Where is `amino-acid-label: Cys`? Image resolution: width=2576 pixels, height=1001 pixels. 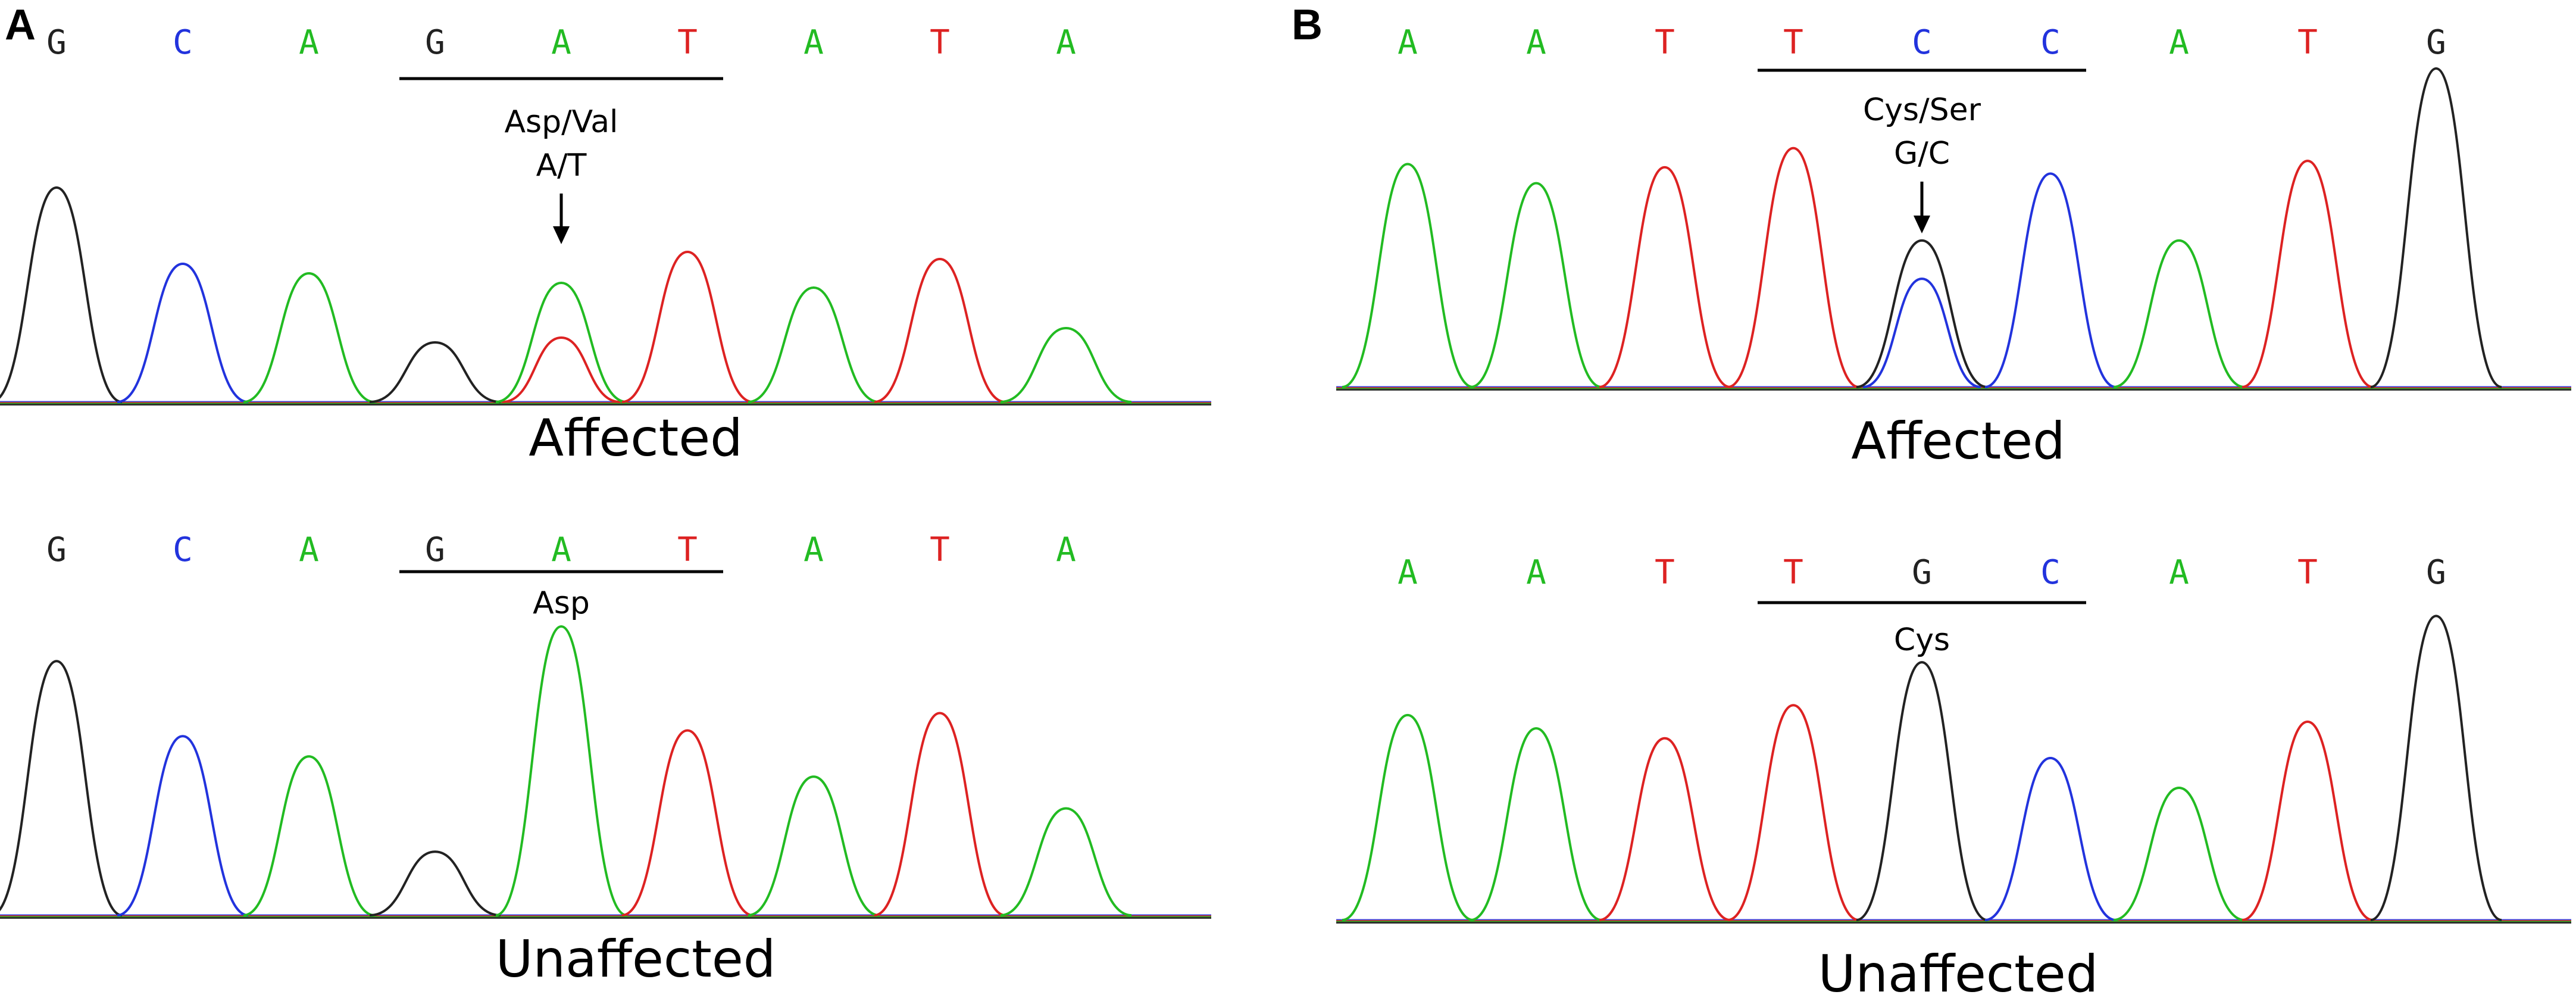
amino-acid-label: Cys is located at coordinates (1922, 640).